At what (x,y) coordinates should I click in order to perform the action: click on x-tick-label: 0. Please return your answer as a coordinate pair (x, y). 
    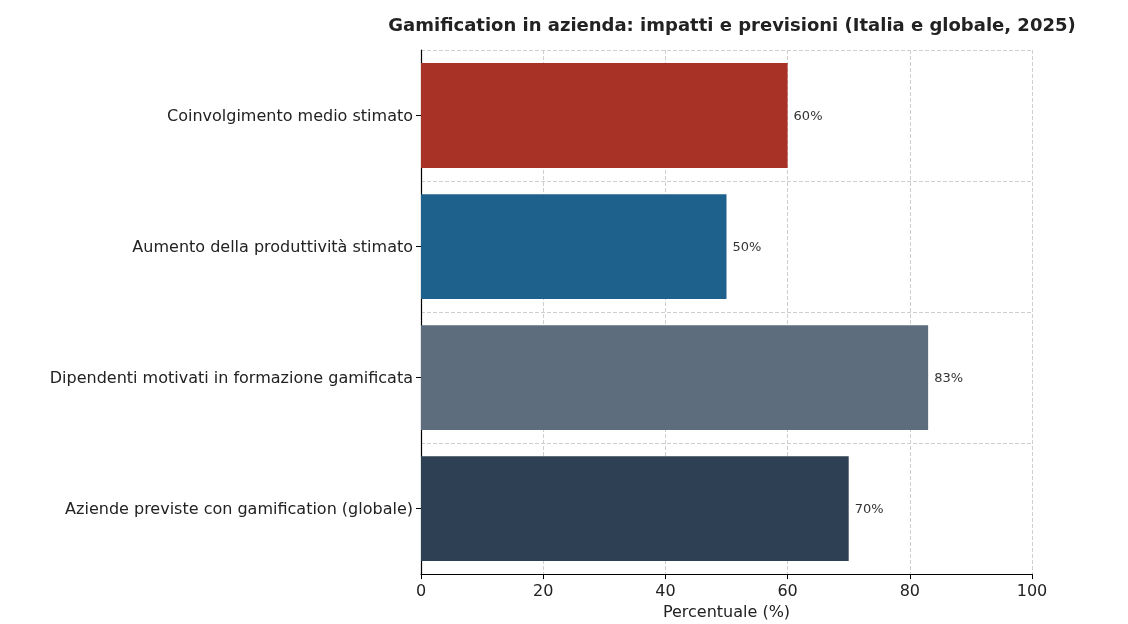
    Looking at the image, I should click on (421, 590).